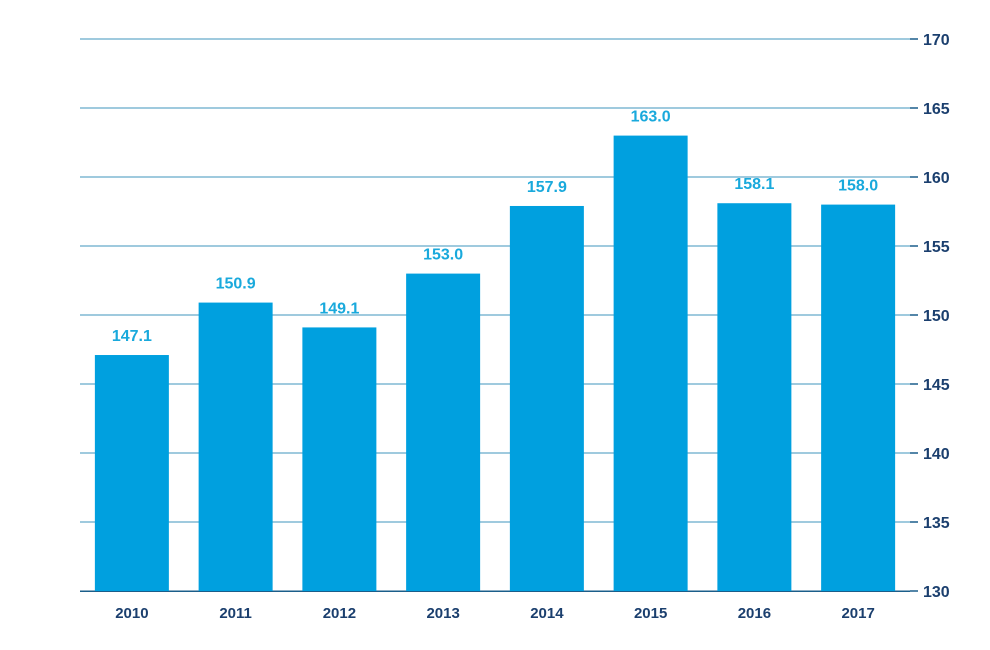  I want to click on x-tick-label-2012: 2012, so click(339, 613).